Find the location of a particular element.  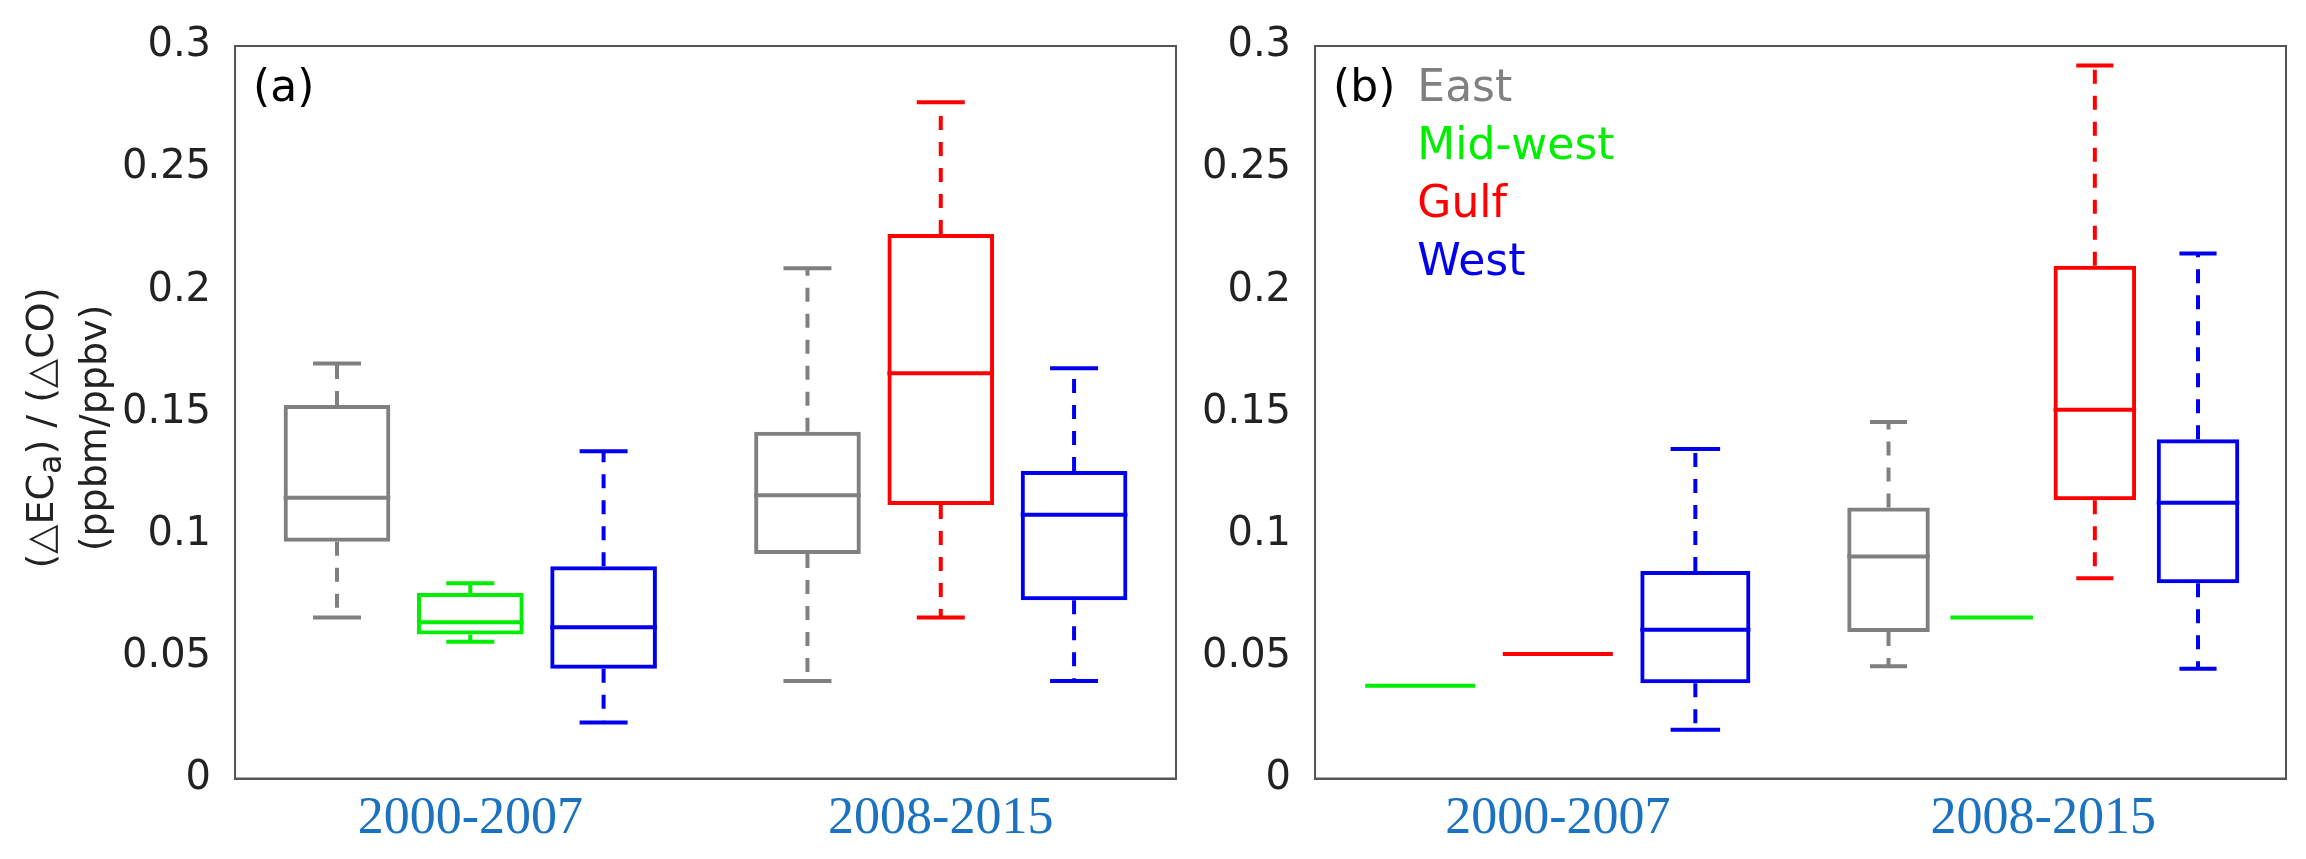

annotation: (a) is located at coordinates (284, 86).